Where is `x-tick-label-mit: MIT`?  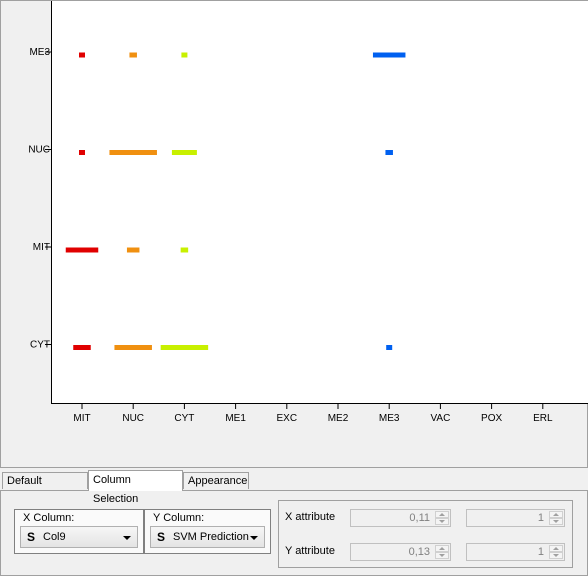
x-tick-label-mit: MIT is located at coordinates (81, 418).